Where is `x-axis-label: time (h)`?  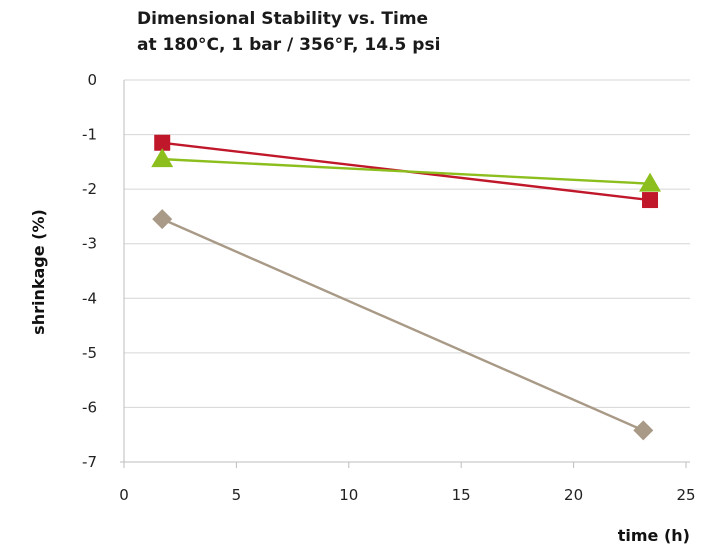 x-axis-label: time (h) is located at coordinates (654, 535).